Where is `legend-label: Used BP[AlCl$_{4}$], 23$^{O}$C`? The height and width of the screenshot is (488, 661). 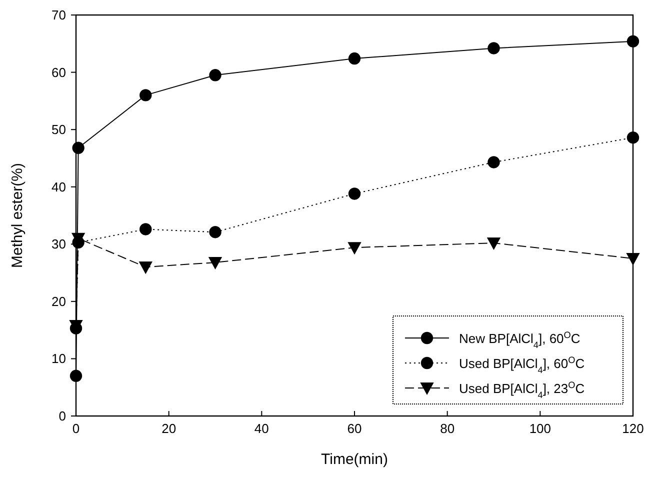
legend-label: Used BP[AlCl$_{4}$], 23$^{O}$C is located at coordinates (522, 390).